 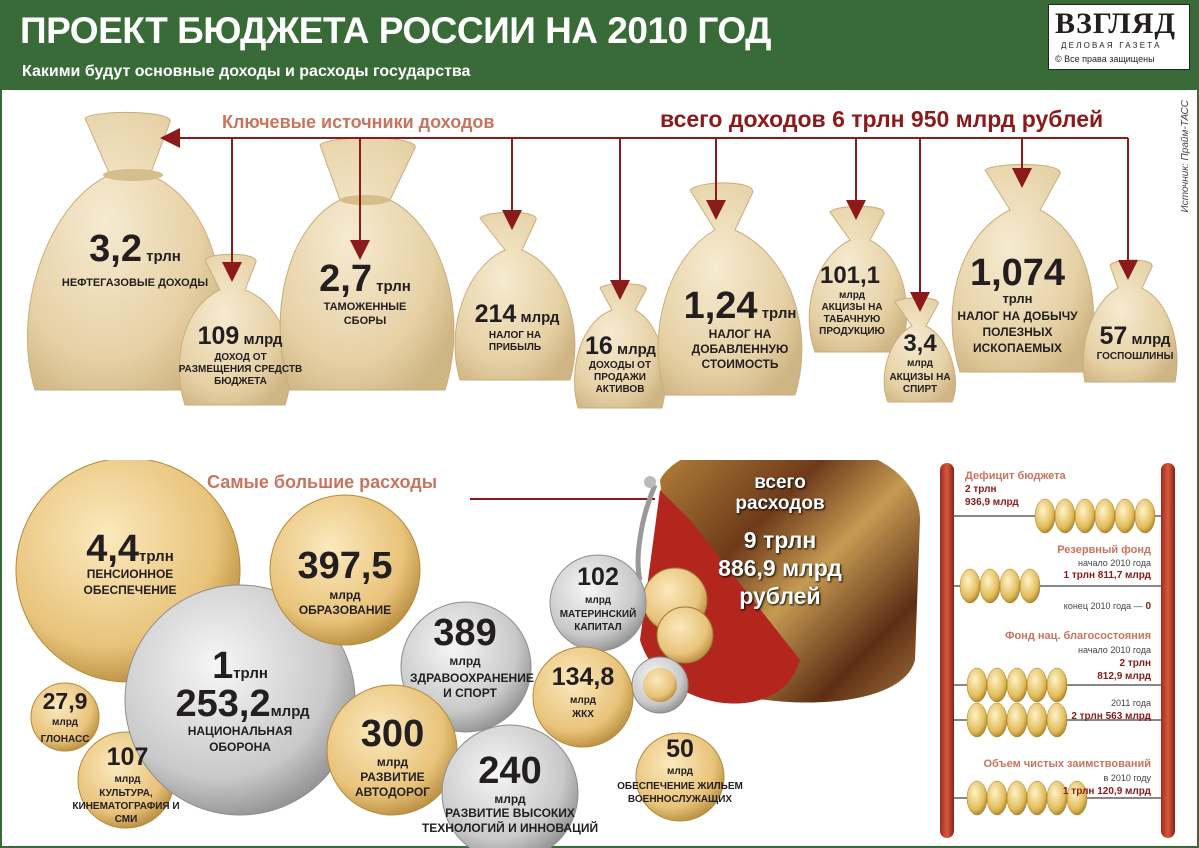 I want to click on abacus-graphic, so click(x=1057, y=650).